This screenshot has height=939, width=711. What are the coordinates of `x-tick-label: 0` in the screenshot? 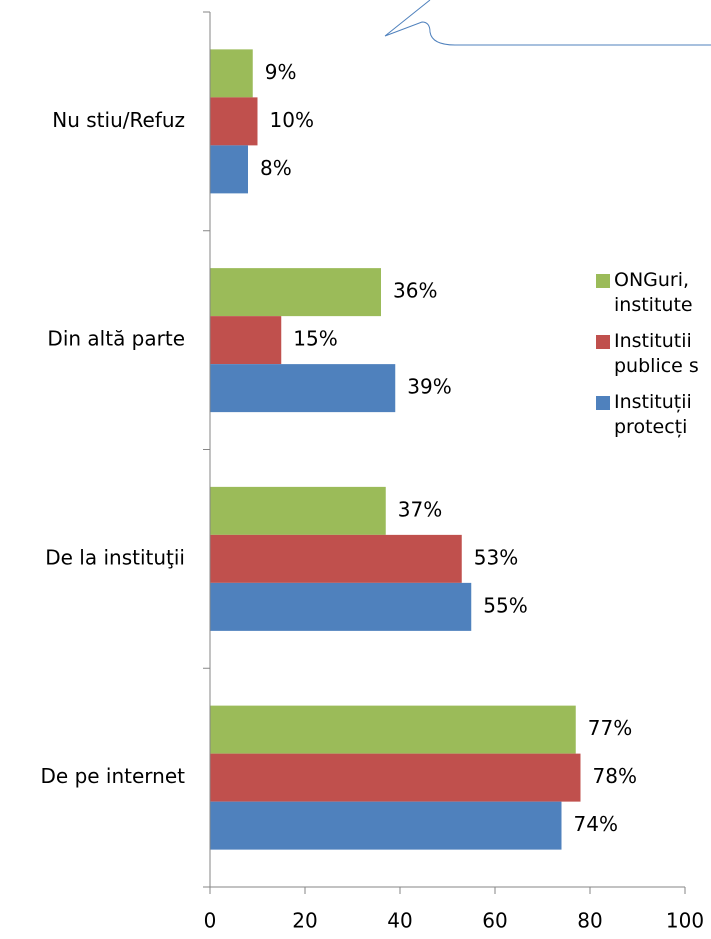 It's located at (210, 921).